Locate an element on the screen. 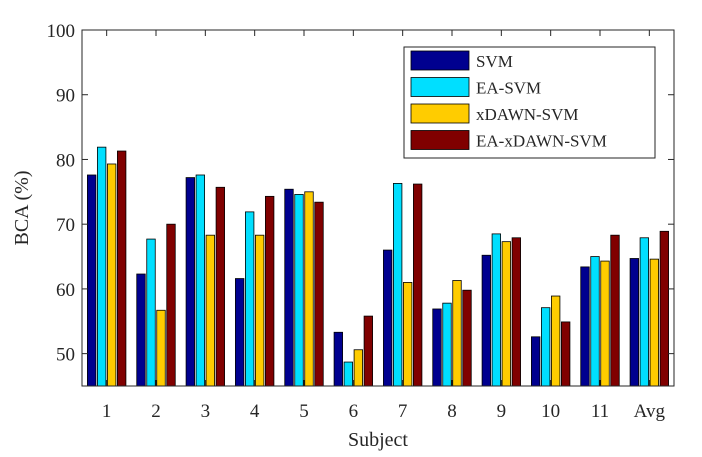 This screenshot has width=702, height=457. legend-swatch-xdawn-svm is located at coordinates (440, 113).